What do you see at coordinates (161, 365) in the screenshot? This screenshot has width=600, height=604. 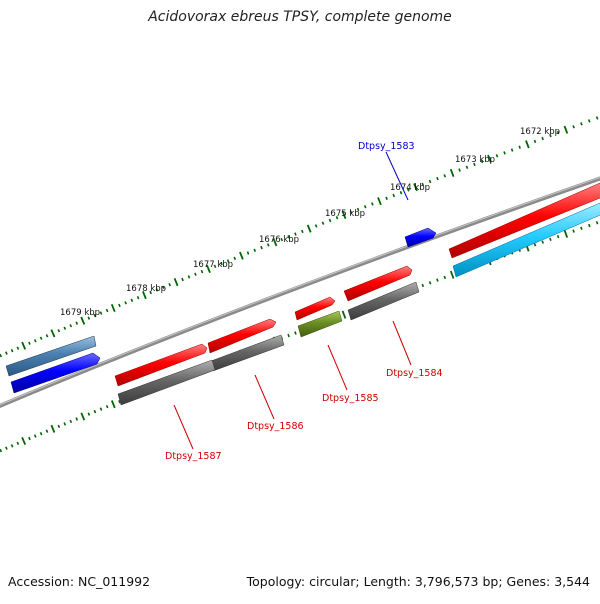 I see `gene-feature-dtpsy-1587-outer` at bounding box center [161, 365].